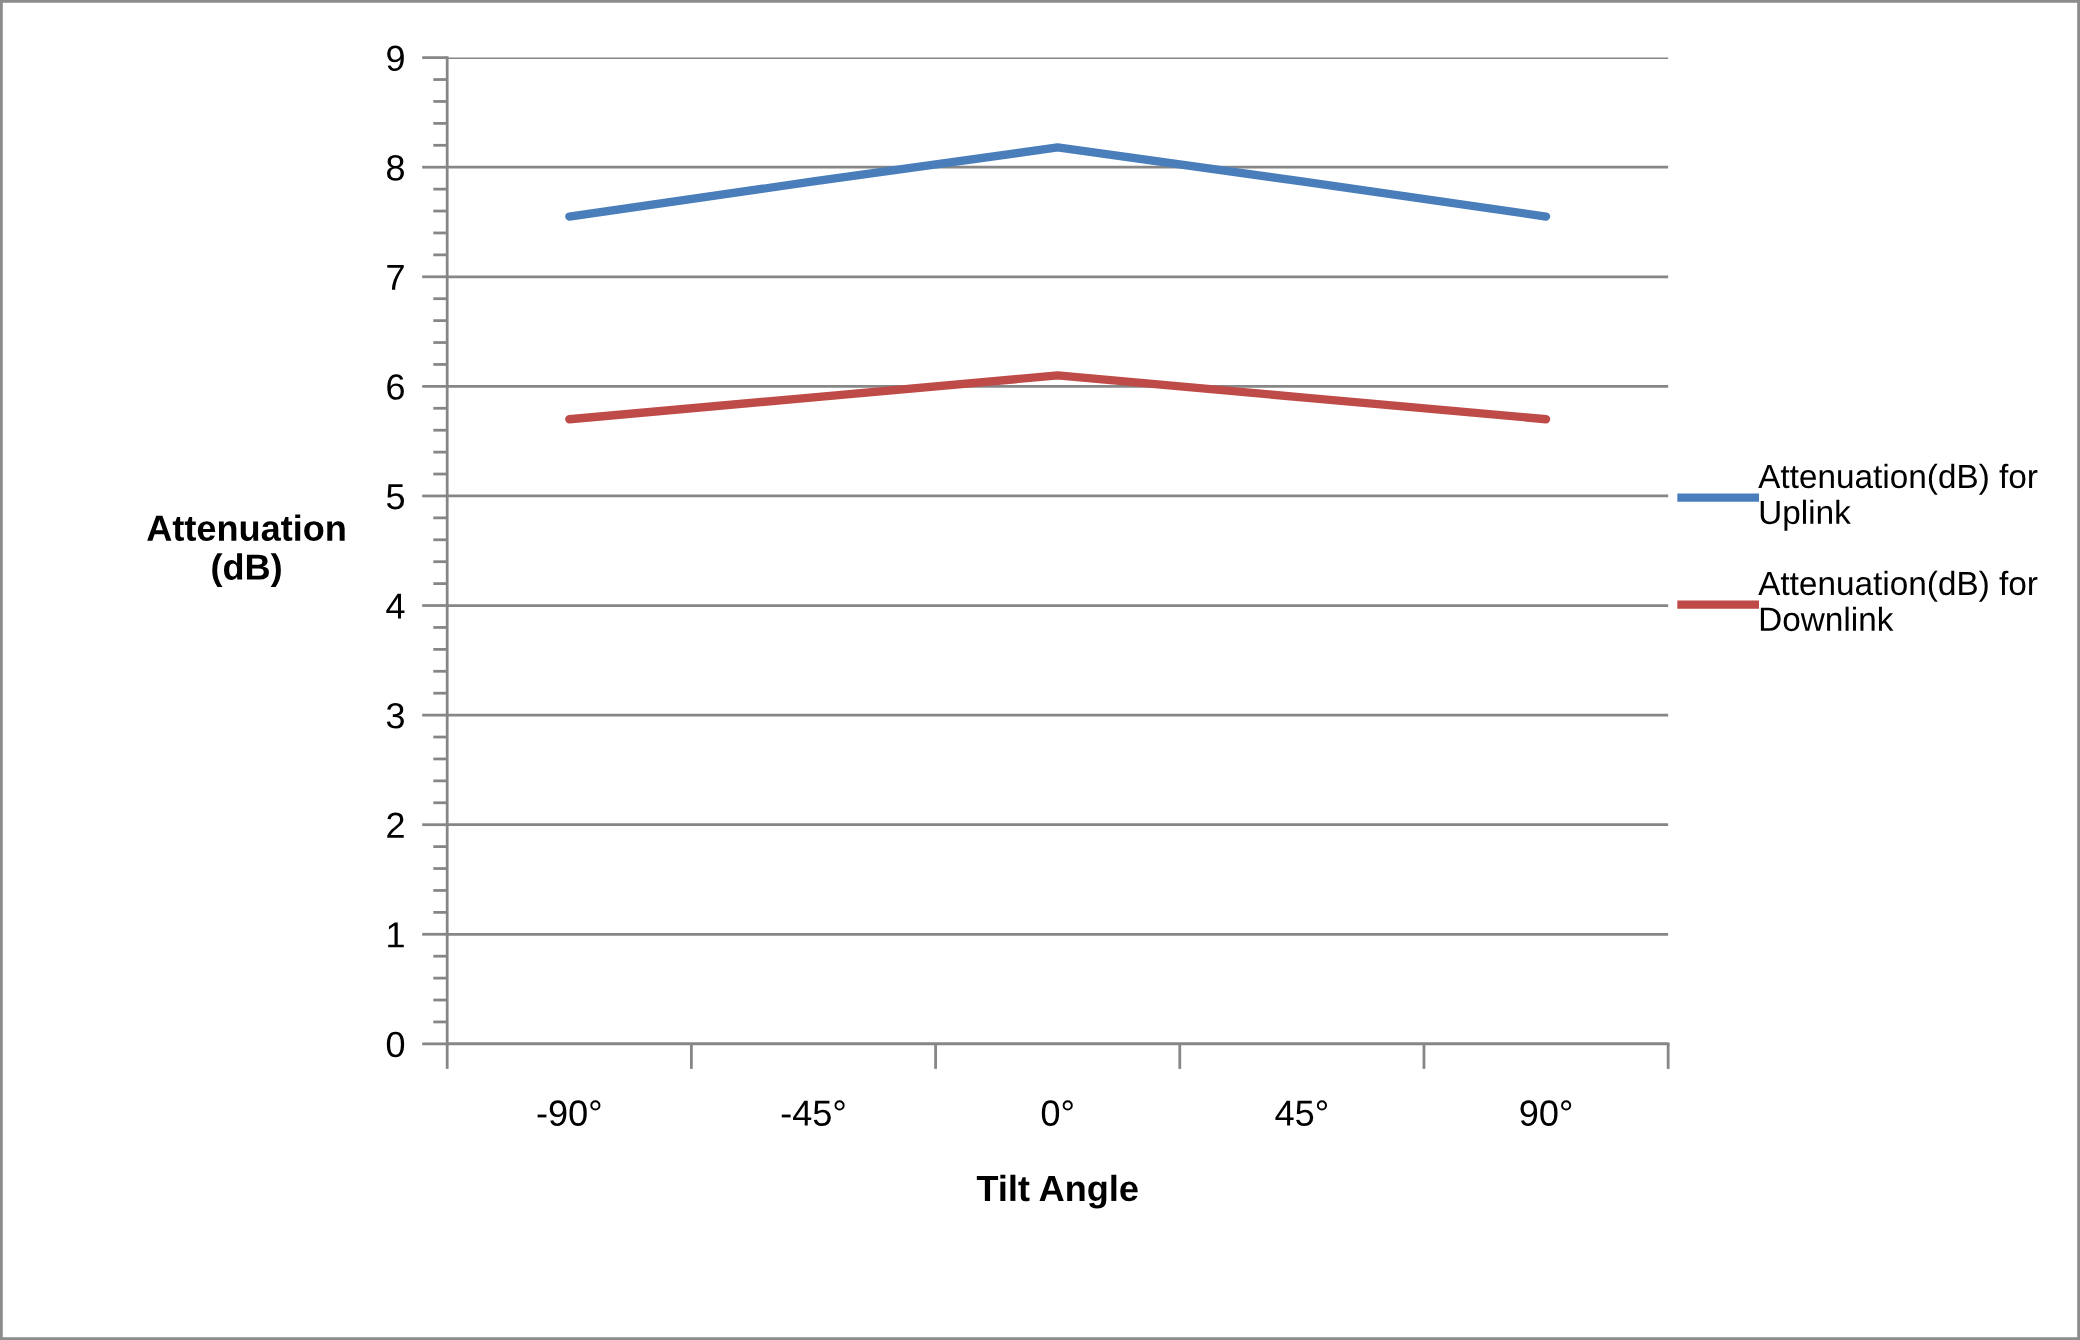  I want to click on y-tick-label: 0, so click(395, 1044).